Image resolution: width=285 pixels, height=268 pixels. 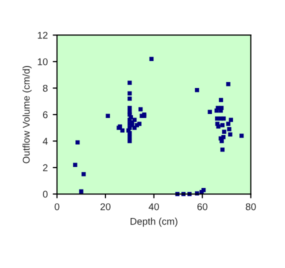 What do you see at coordinates (154, 222) in the screenshot?
I see `x-axis-title: Depth (cm)` at bounding box center [154, 222].